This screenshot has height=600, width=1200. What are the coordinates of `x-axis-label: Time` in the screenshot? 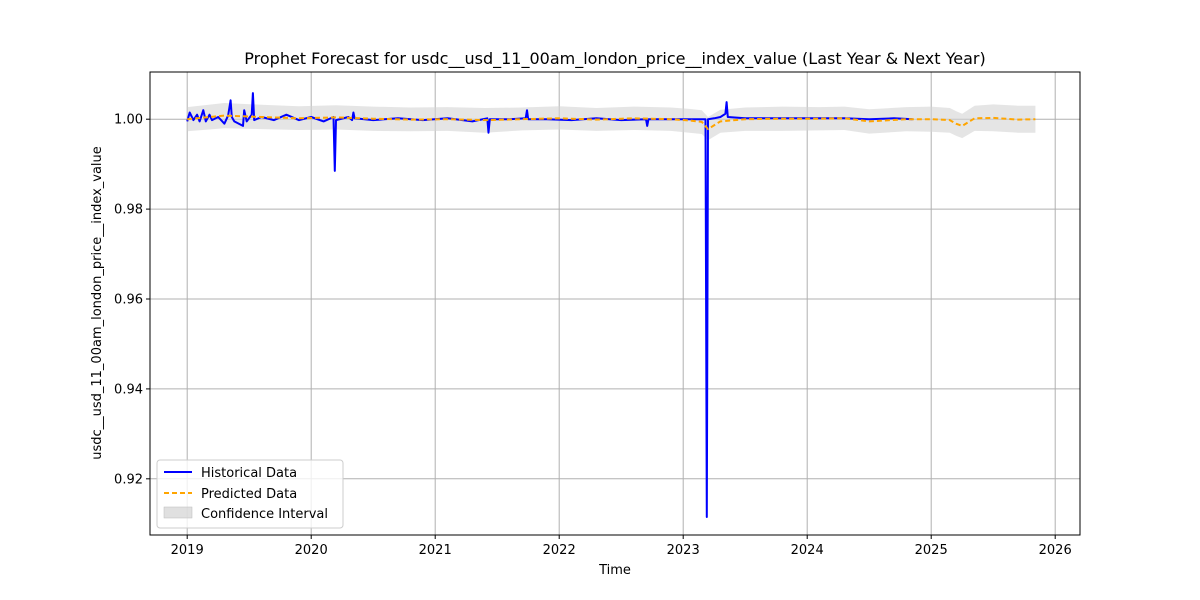 It's located at (614, 570).